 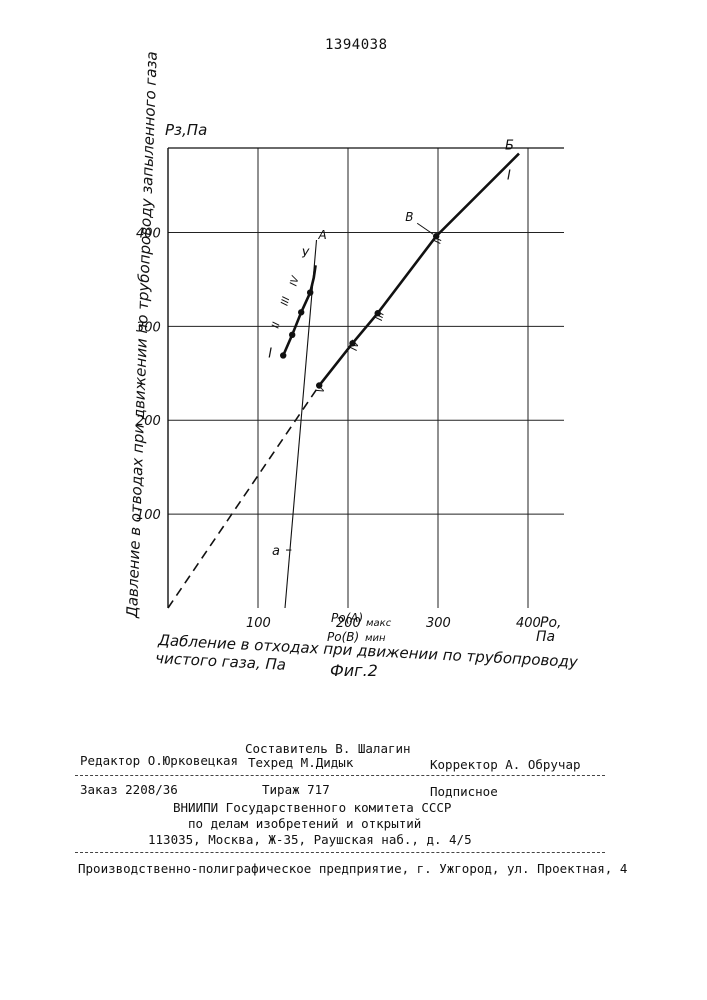 What do you see at coordinates (270, 353) in the screenshot?
I see `series0-start-label: I` at bounding box center [270, 353].